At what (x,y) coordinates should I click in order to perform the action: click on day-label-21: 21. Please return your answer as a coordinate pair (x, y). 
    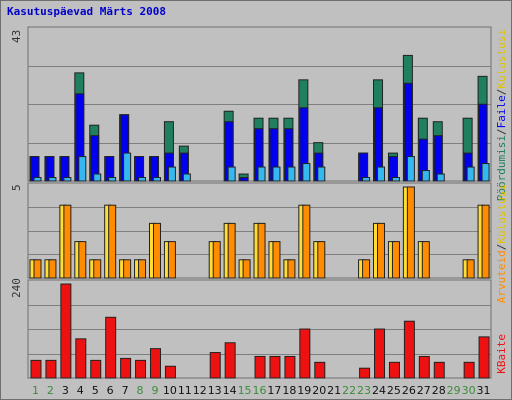
    Looking at the image, I should click on (334, 390).